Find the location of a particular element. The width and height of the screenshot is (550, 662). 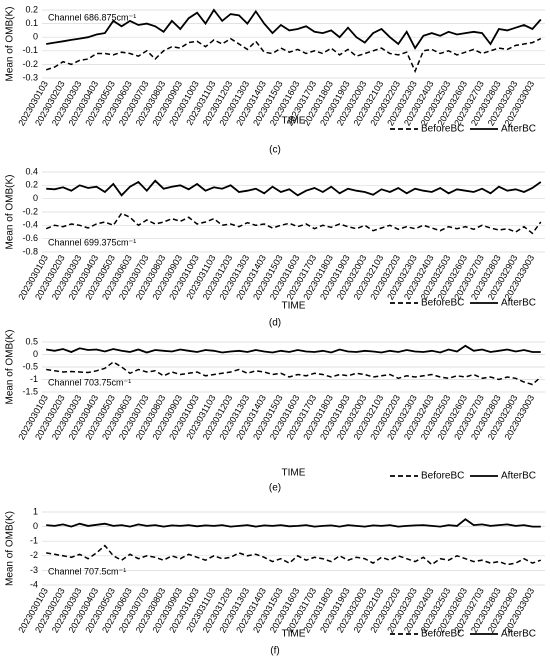

y-tick-label: -0.3 is located at coordinates (30, 77).